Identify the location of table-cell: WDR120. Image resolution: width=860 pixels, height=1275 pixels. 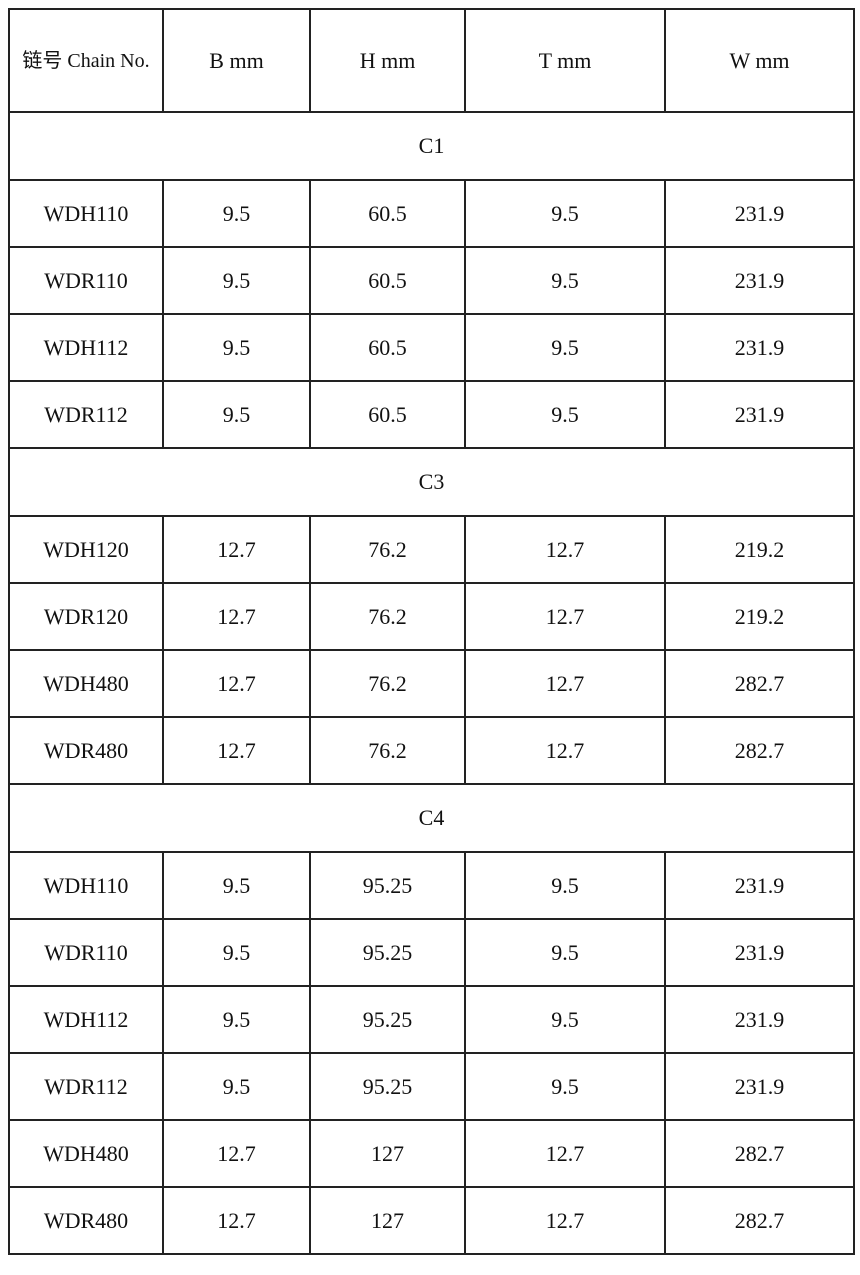
(86, 616).